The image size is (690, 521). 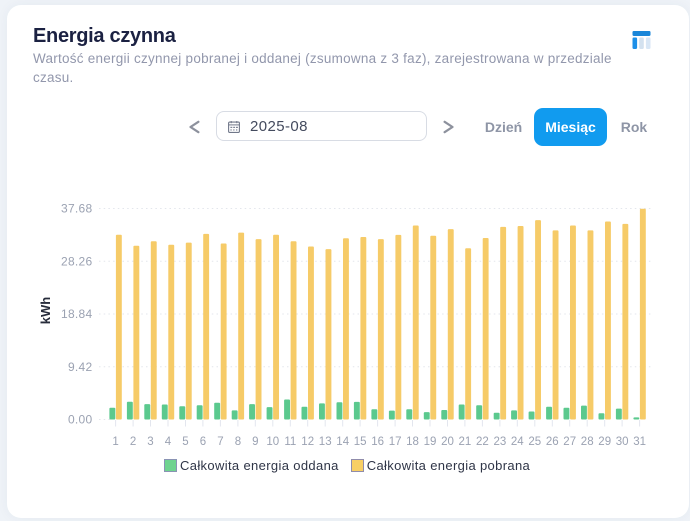 What do you see at coordinates (465, 442) in the screenshot?
I see `svg-text: 21` at bounding box center [465, 442].